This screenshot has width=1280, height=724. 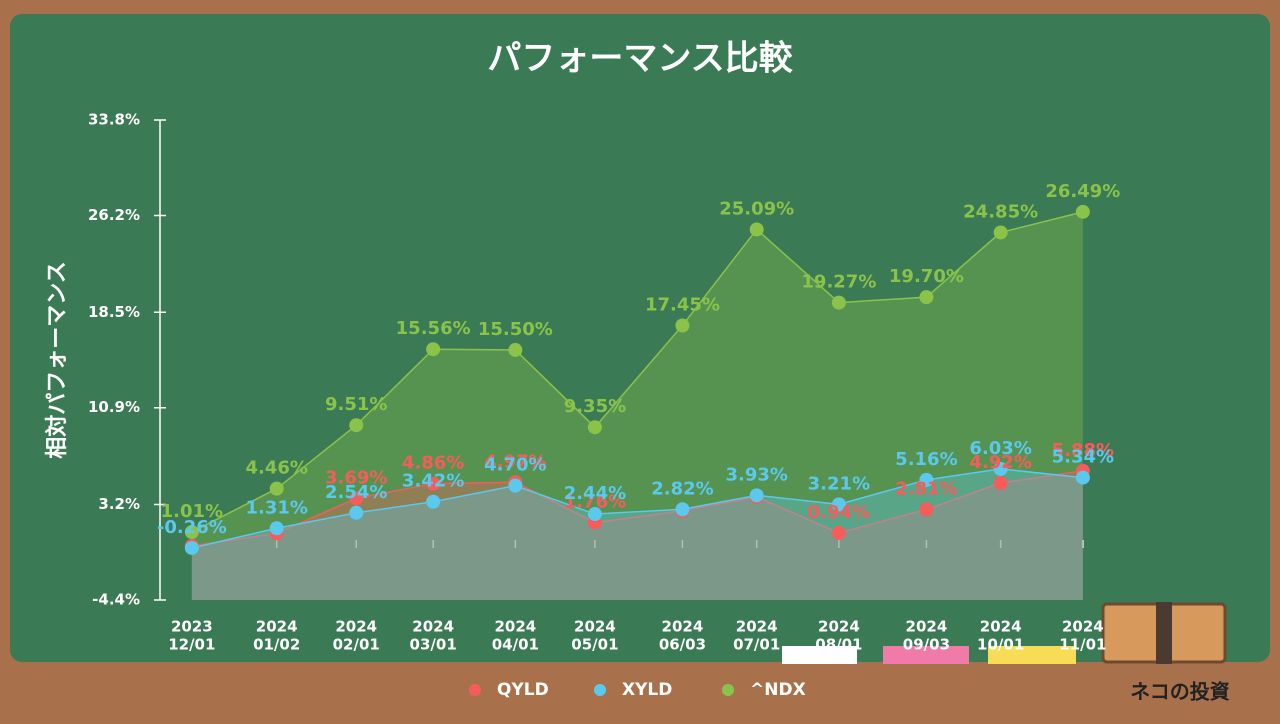 What do you see at coordinates (1000, 448) in the screenshot?
I see `data-label: 6.03%` at bounding box center [1000, 448].